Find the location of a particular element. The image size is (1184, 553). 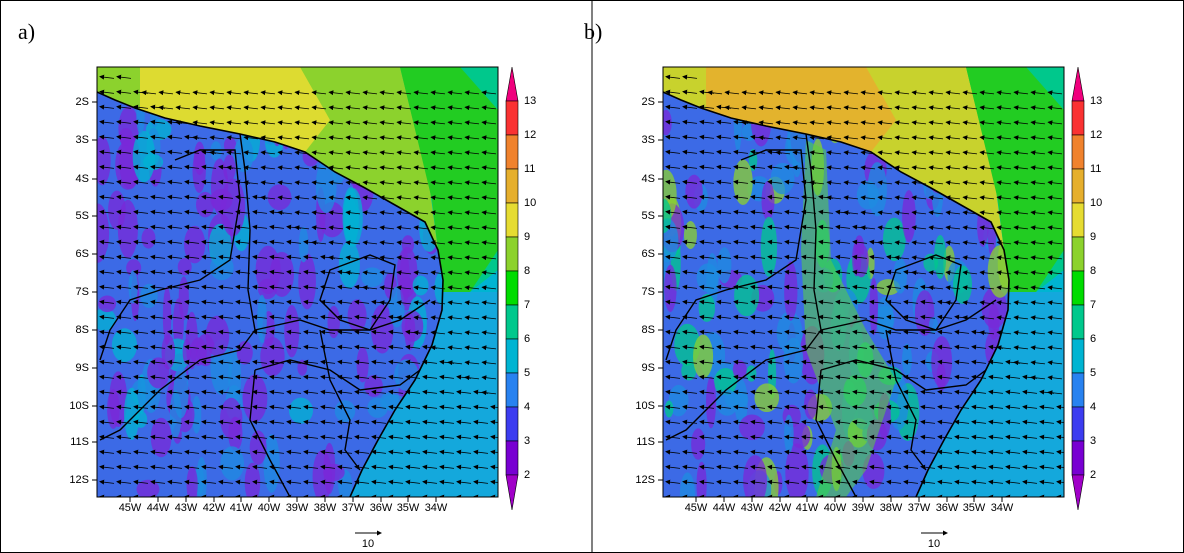

lon-label: 43W is located at coordinates (186, 508).